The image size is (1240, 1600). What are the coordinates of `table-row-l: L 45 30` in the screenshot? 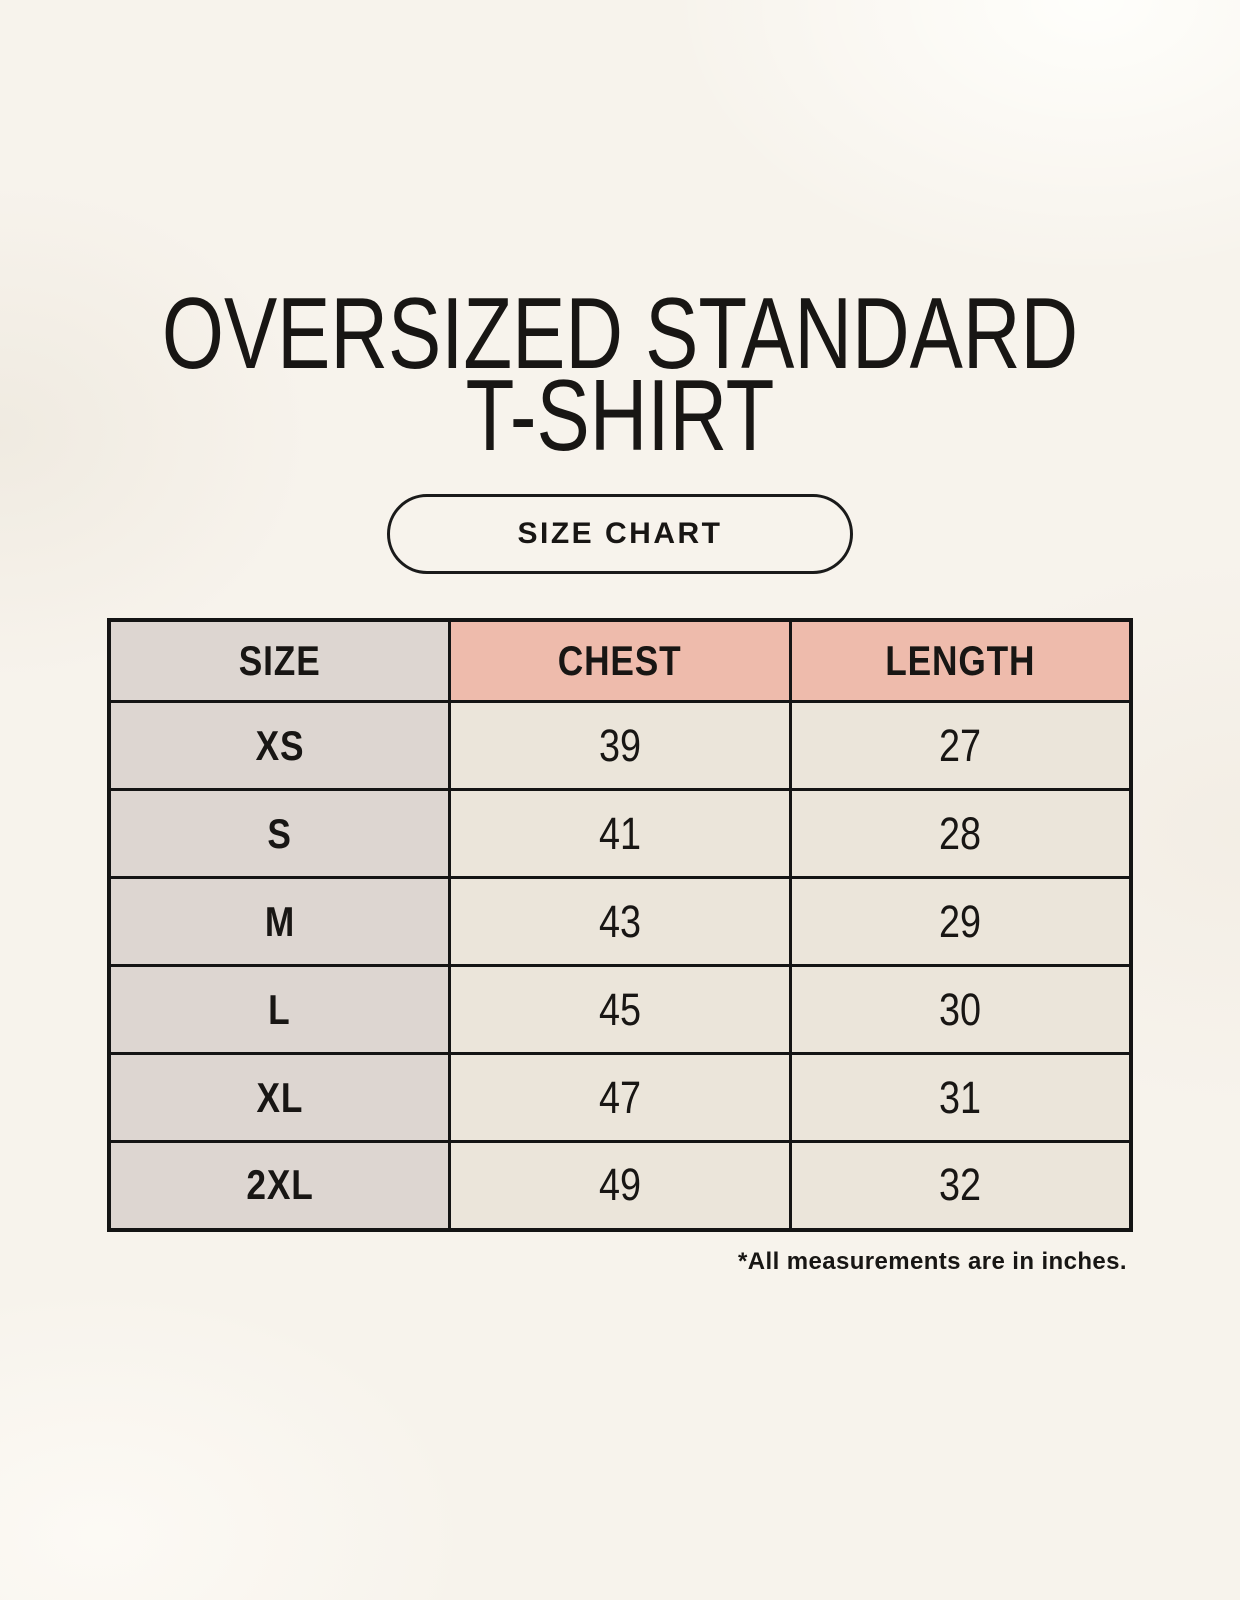 It's located at (620, 1010).